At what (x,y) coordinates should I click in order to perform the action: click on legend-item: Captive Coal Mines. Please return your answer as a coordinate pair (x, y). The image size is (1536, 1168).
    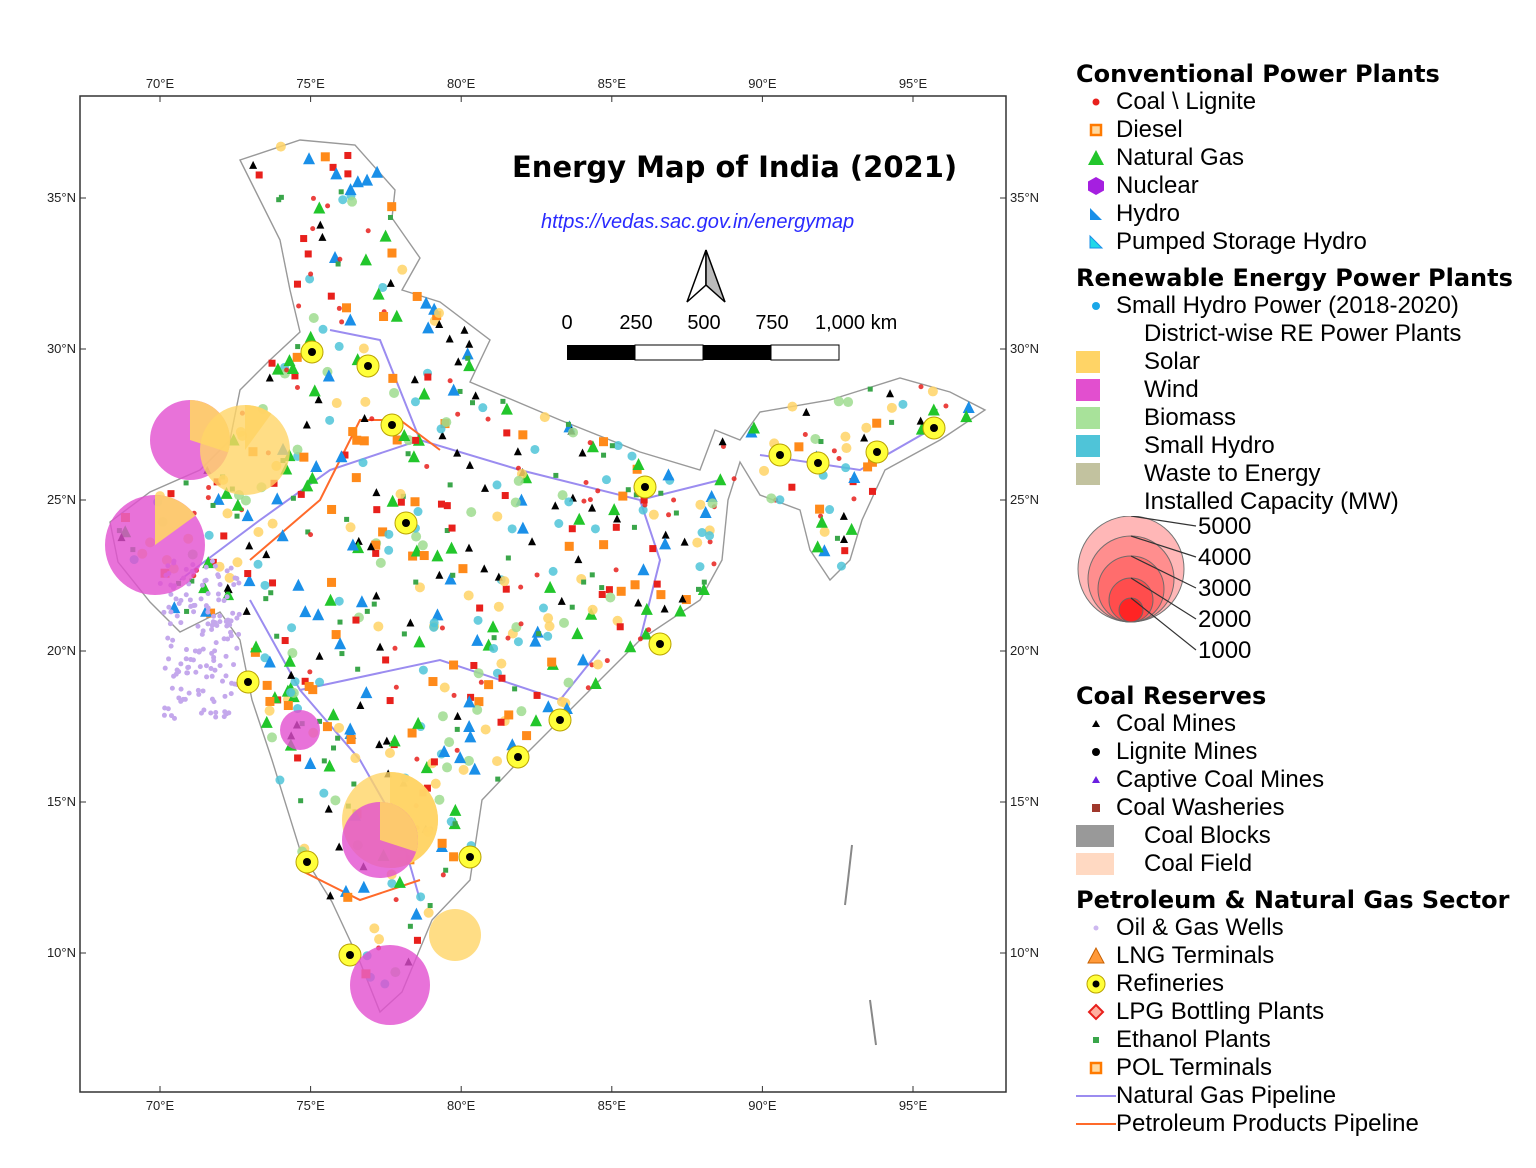
    Looking at the image, I should click on (1301, 780).